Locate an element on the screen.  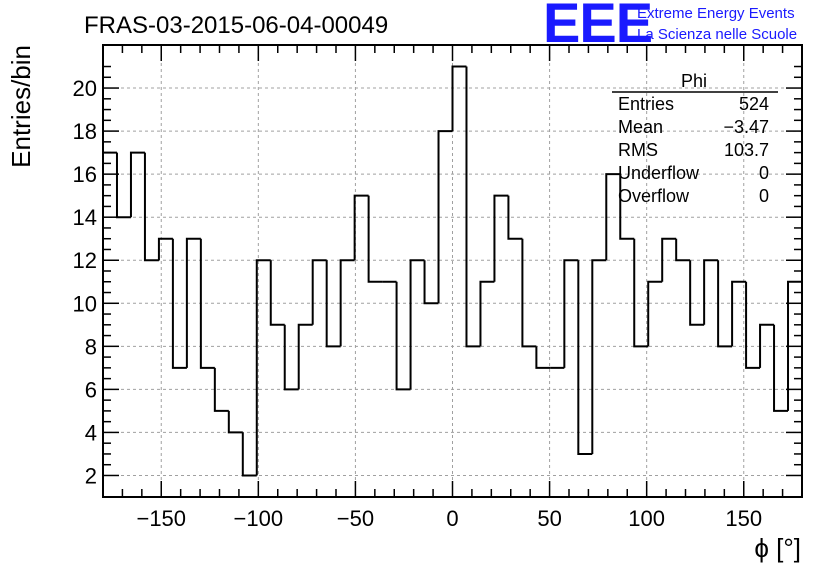
x-tick-label: 150 is located at coordinates (743, 518).